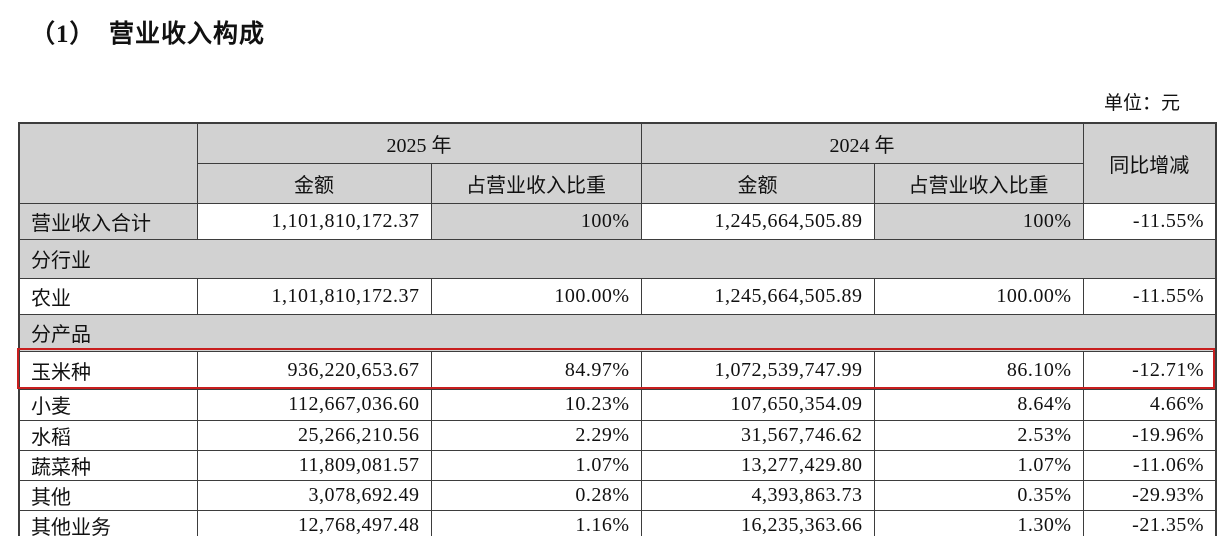 The height and width of the screenshot is (536, 1230). Describe the element at coordinates (1141, 103) in the screenshot. I see `unit-label: 单位：元` at that location.